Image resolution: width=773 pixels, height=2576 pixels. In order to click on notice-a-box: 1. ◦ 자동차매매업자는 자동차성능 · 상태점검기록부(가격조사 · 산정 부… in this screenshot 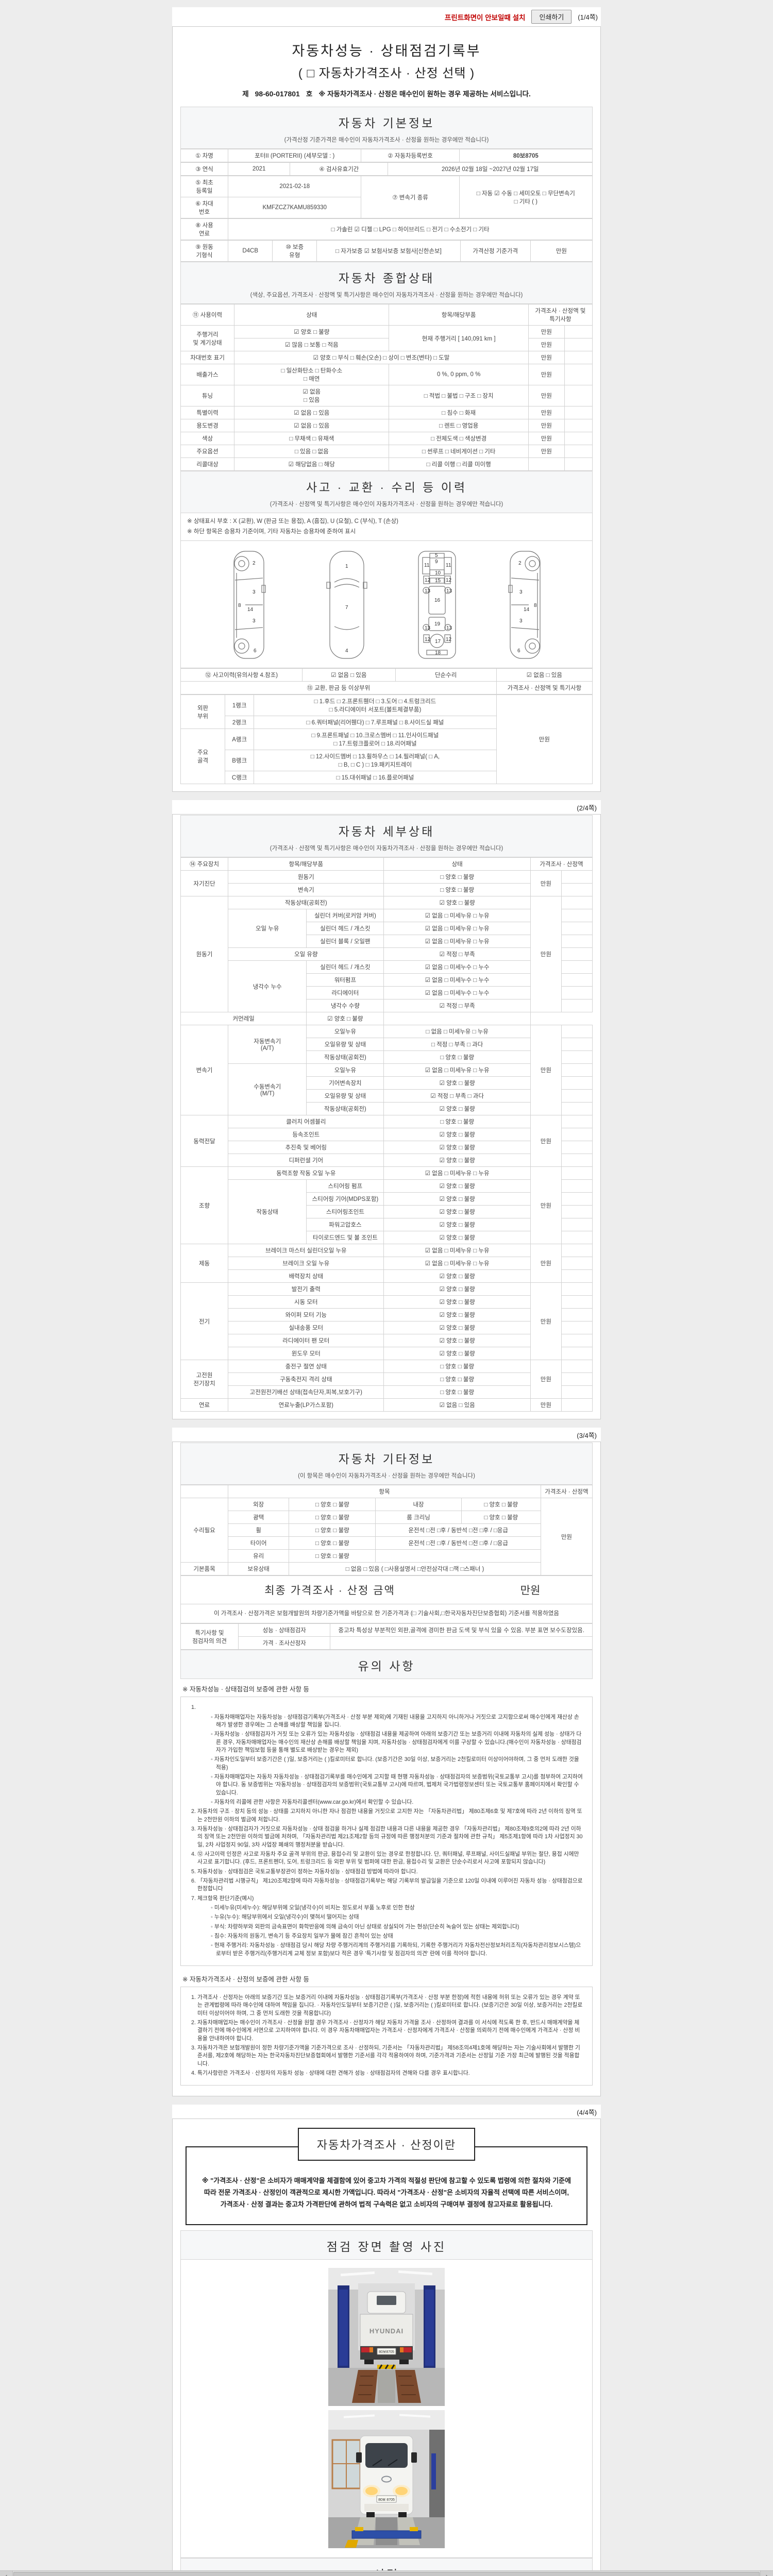, I will do `click(386, 1831)`.